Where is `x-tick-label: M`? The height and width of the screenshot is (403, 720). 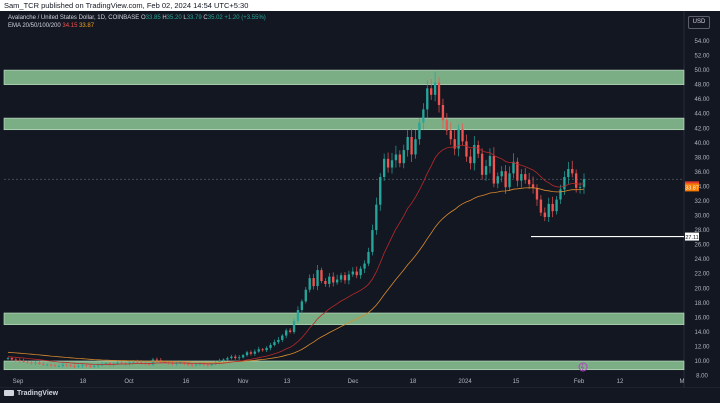 x-tick-label: M is located at coordinates (682, 382).